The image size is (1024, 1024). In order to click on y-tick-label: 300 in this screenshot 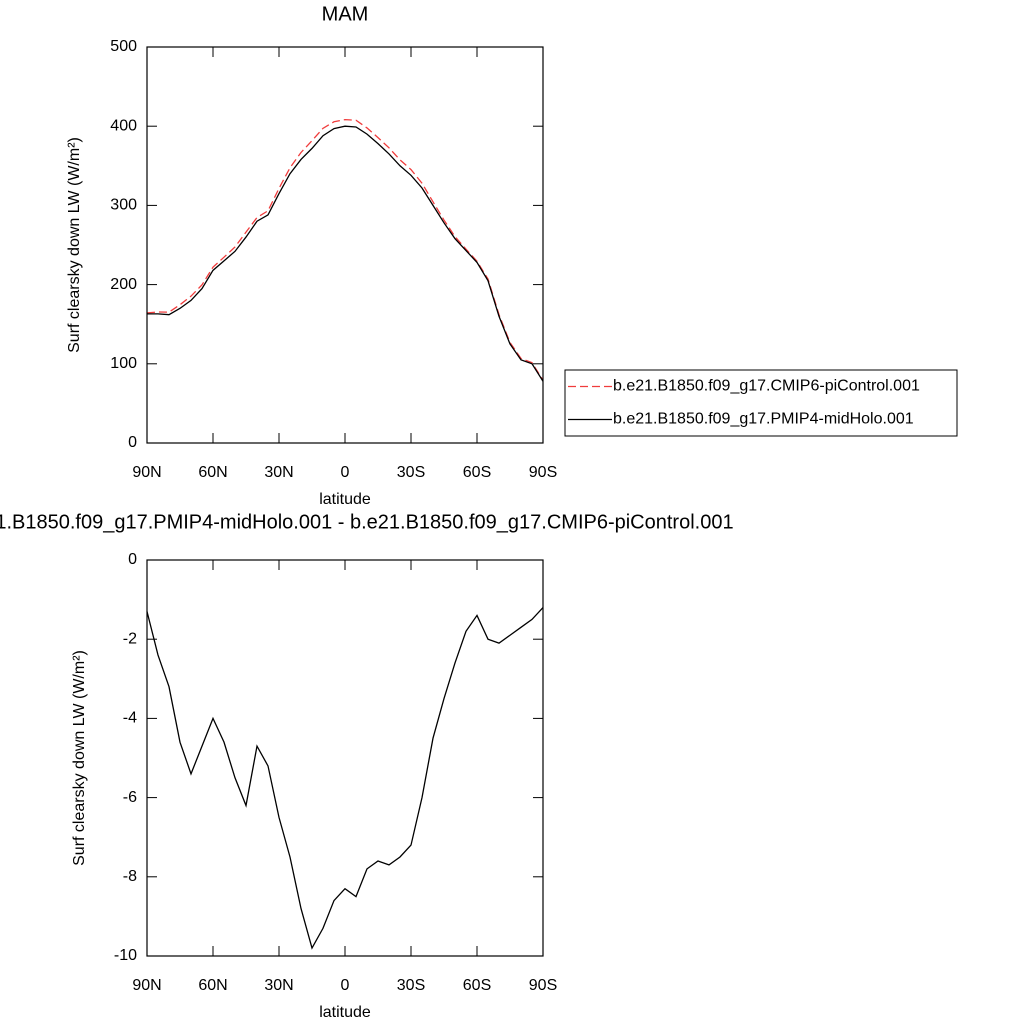, I will do `click(123, 205)`.